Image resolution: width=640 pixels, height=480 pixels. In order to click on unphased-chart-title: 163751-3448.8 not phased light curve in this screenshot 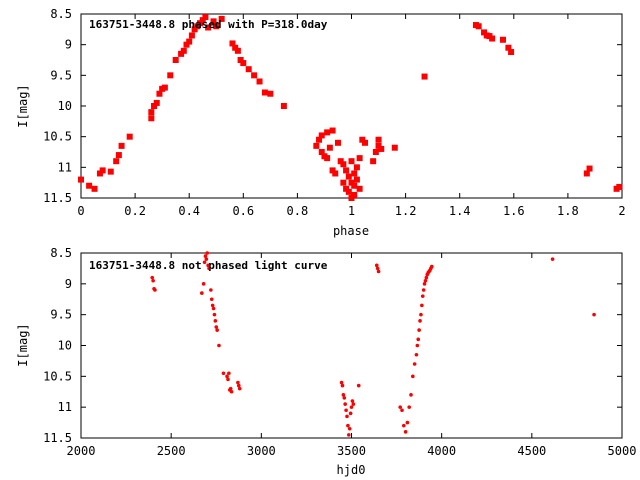, I will do `click(208, 265)`.